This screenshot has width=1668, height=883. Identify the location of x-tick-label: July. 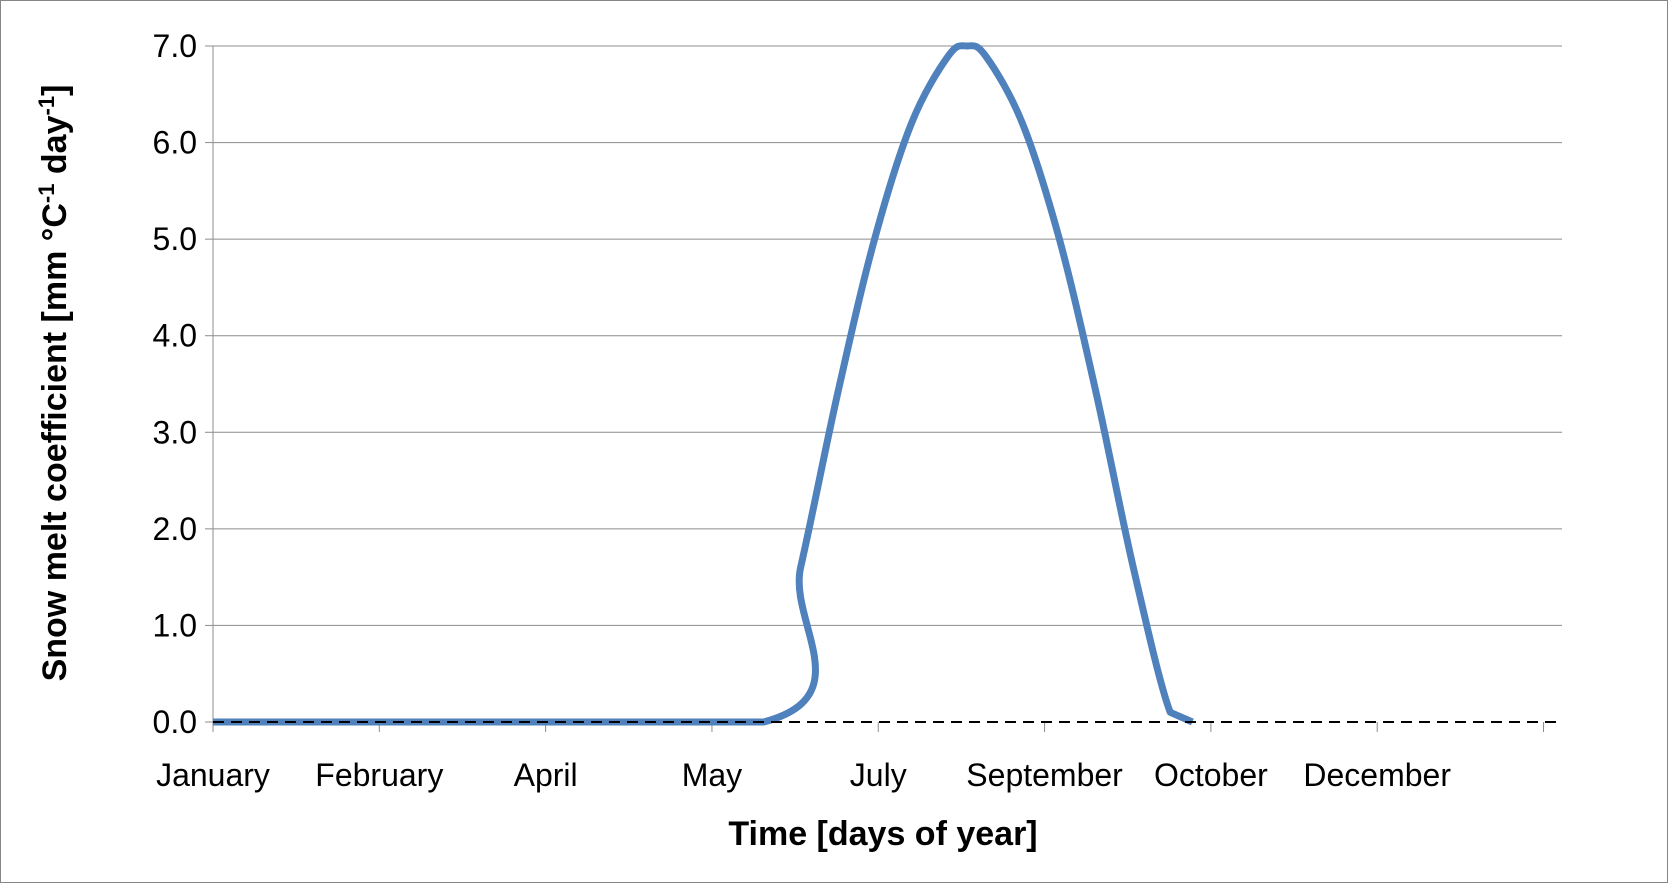
(878, 775).